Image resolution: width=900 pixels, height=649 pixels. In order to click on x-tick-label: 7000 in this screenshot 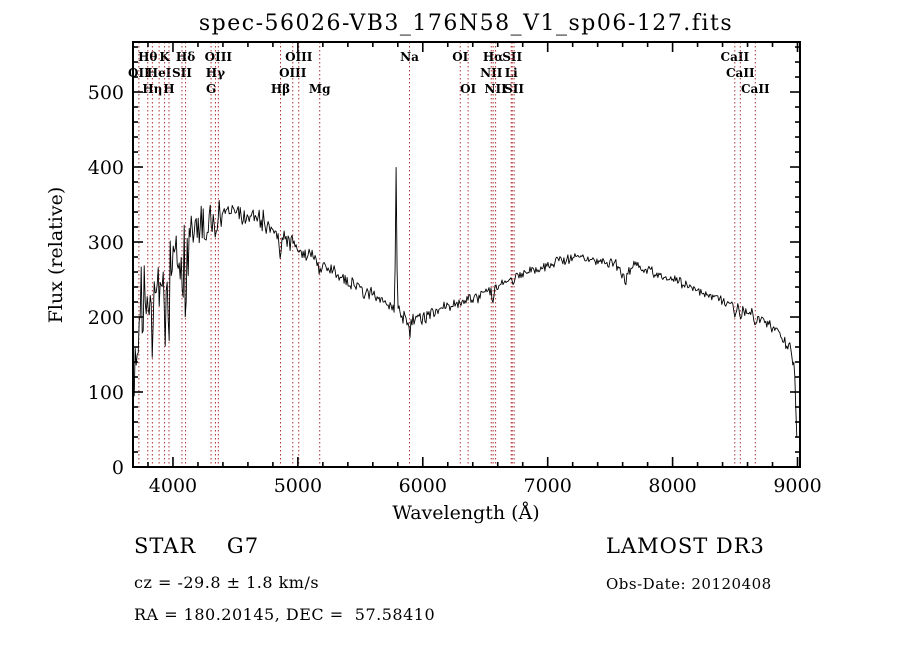, I will do `click(548, 486)`.